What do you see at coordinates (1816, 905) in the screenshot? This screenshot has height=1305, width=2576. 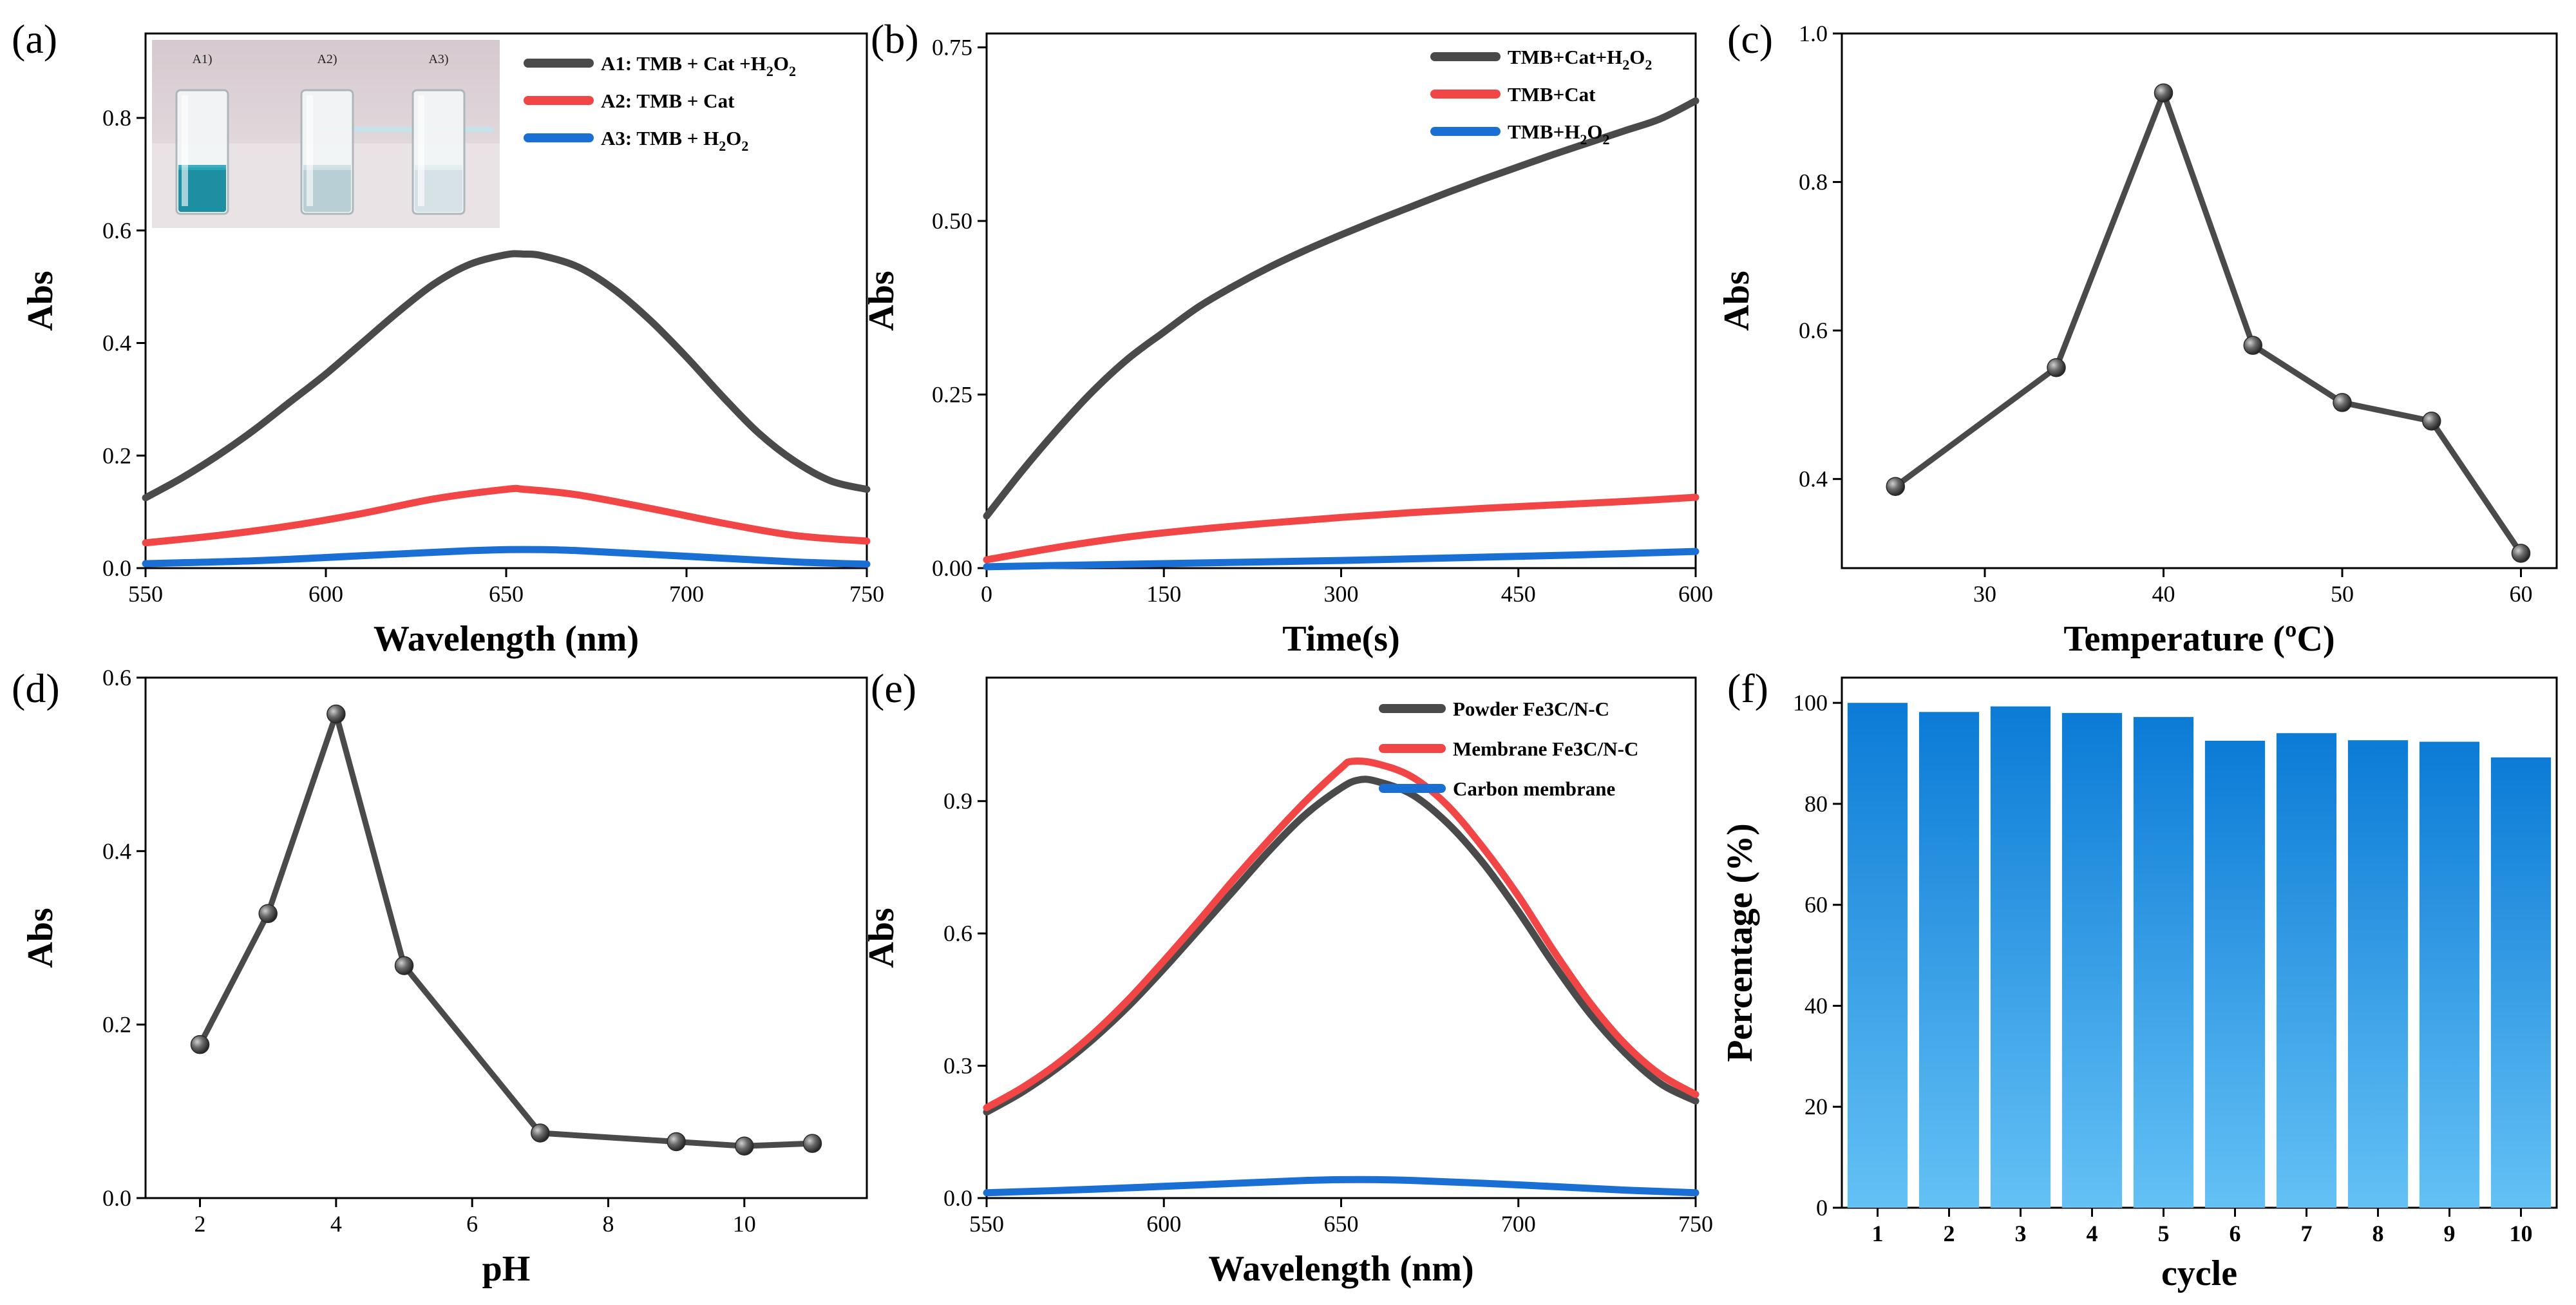 I see `y-tick-label: 60` at bounding box center [1816, 905].